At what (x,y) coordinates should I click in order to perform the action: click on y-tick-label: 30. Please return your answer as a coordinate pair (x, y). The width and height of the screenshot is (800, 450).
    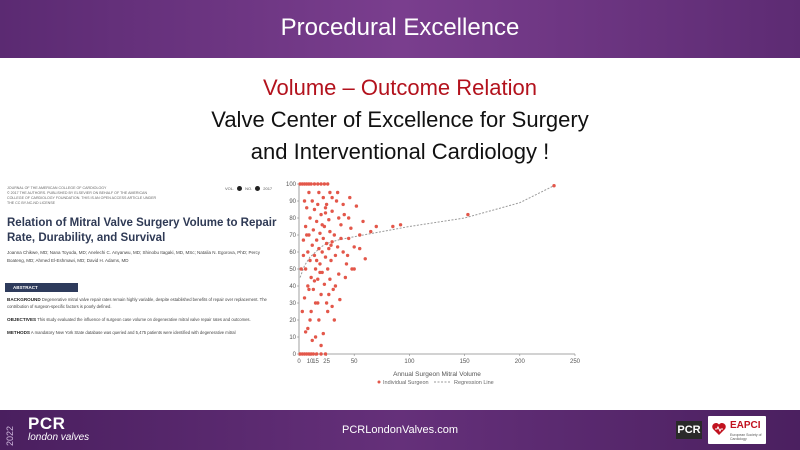
    Looking at the image, I should click on (292, 304).